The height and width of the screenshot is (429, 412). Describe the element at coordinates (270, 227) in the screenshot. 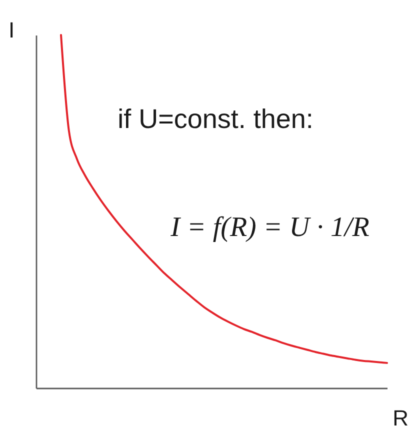

I see `annotation: I = f(R) = U · 1/R` at that location.